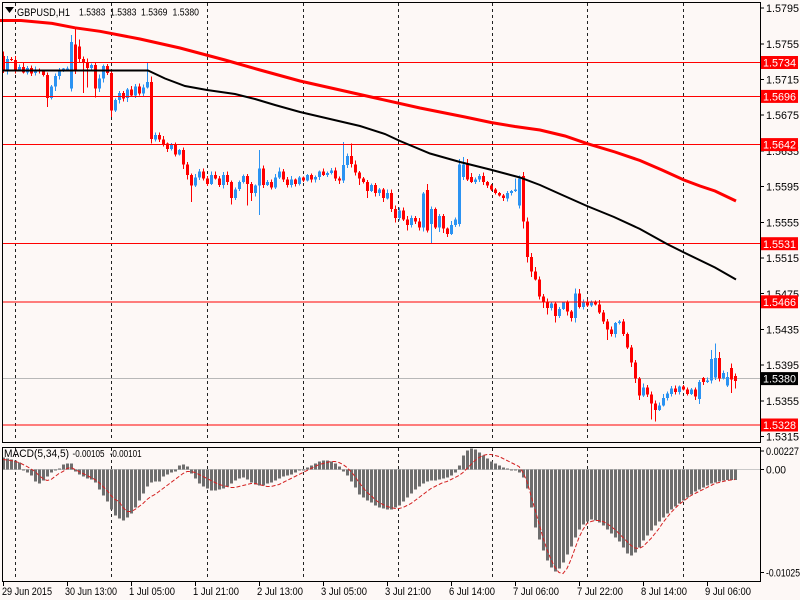 This screenshot has height=600, width=800. I want to click on svg-text: MACD(5,34,5), so click(36, 454).